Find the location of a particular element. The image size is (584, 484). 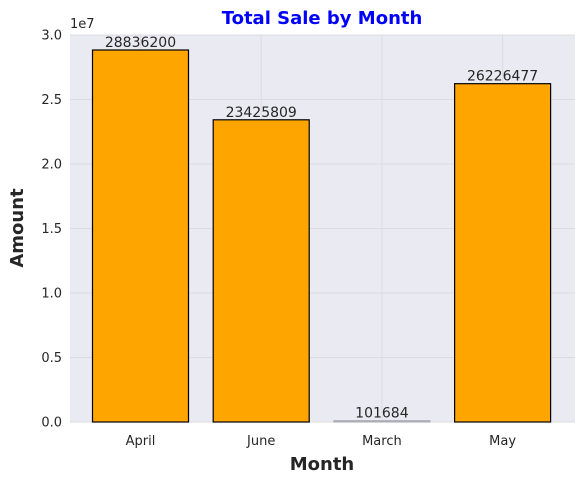

bar-value-label: 28836200 is located at coordinates (140, 43).